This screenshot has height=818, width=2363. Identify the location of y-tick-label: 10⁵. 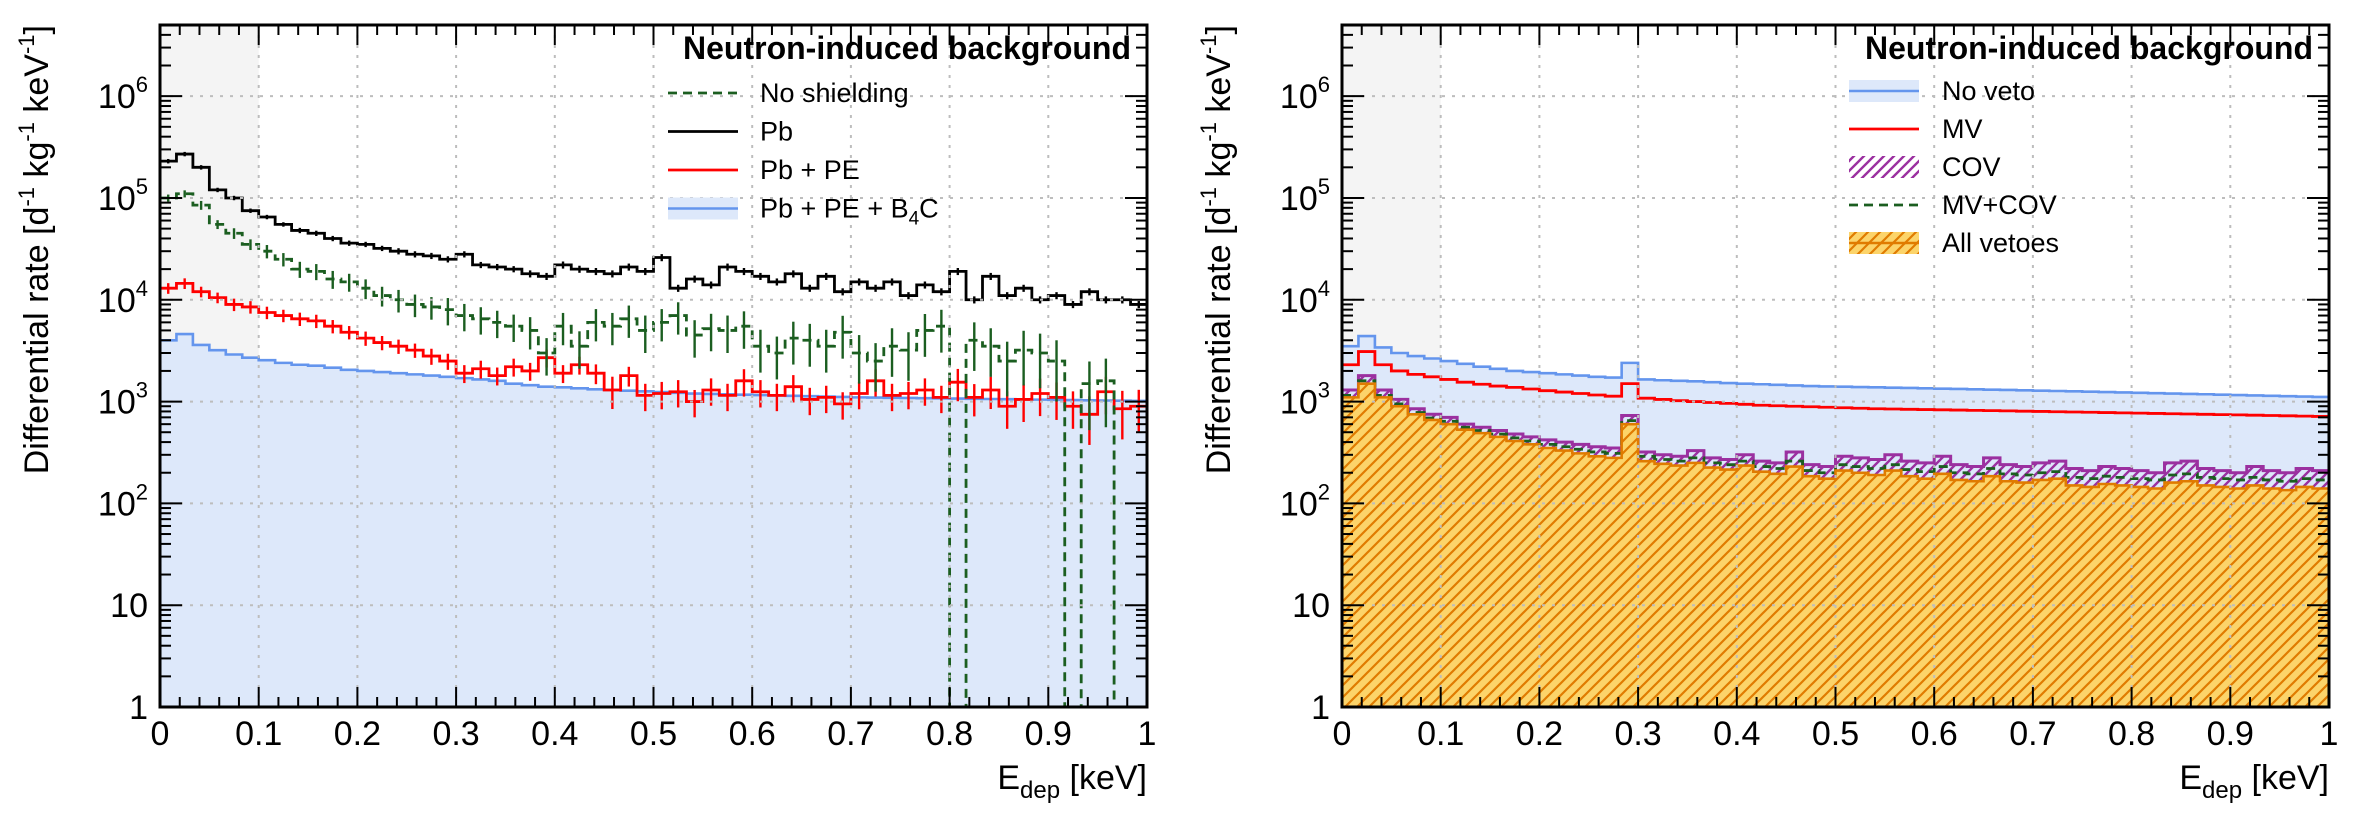
(123, 196).